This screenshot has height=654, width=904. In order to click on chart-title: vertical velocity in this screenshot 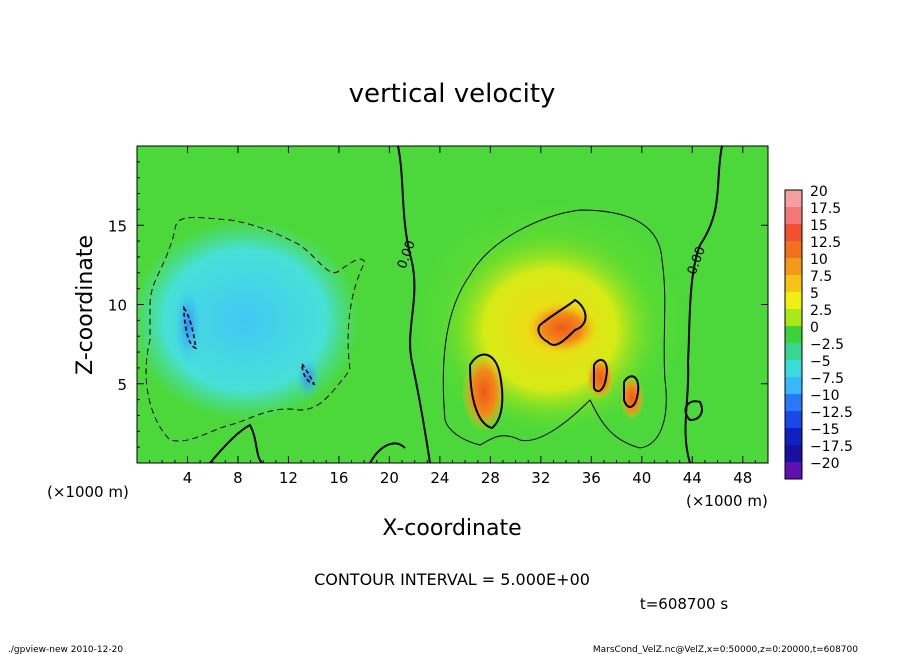, I will do `click(452, 94)`.